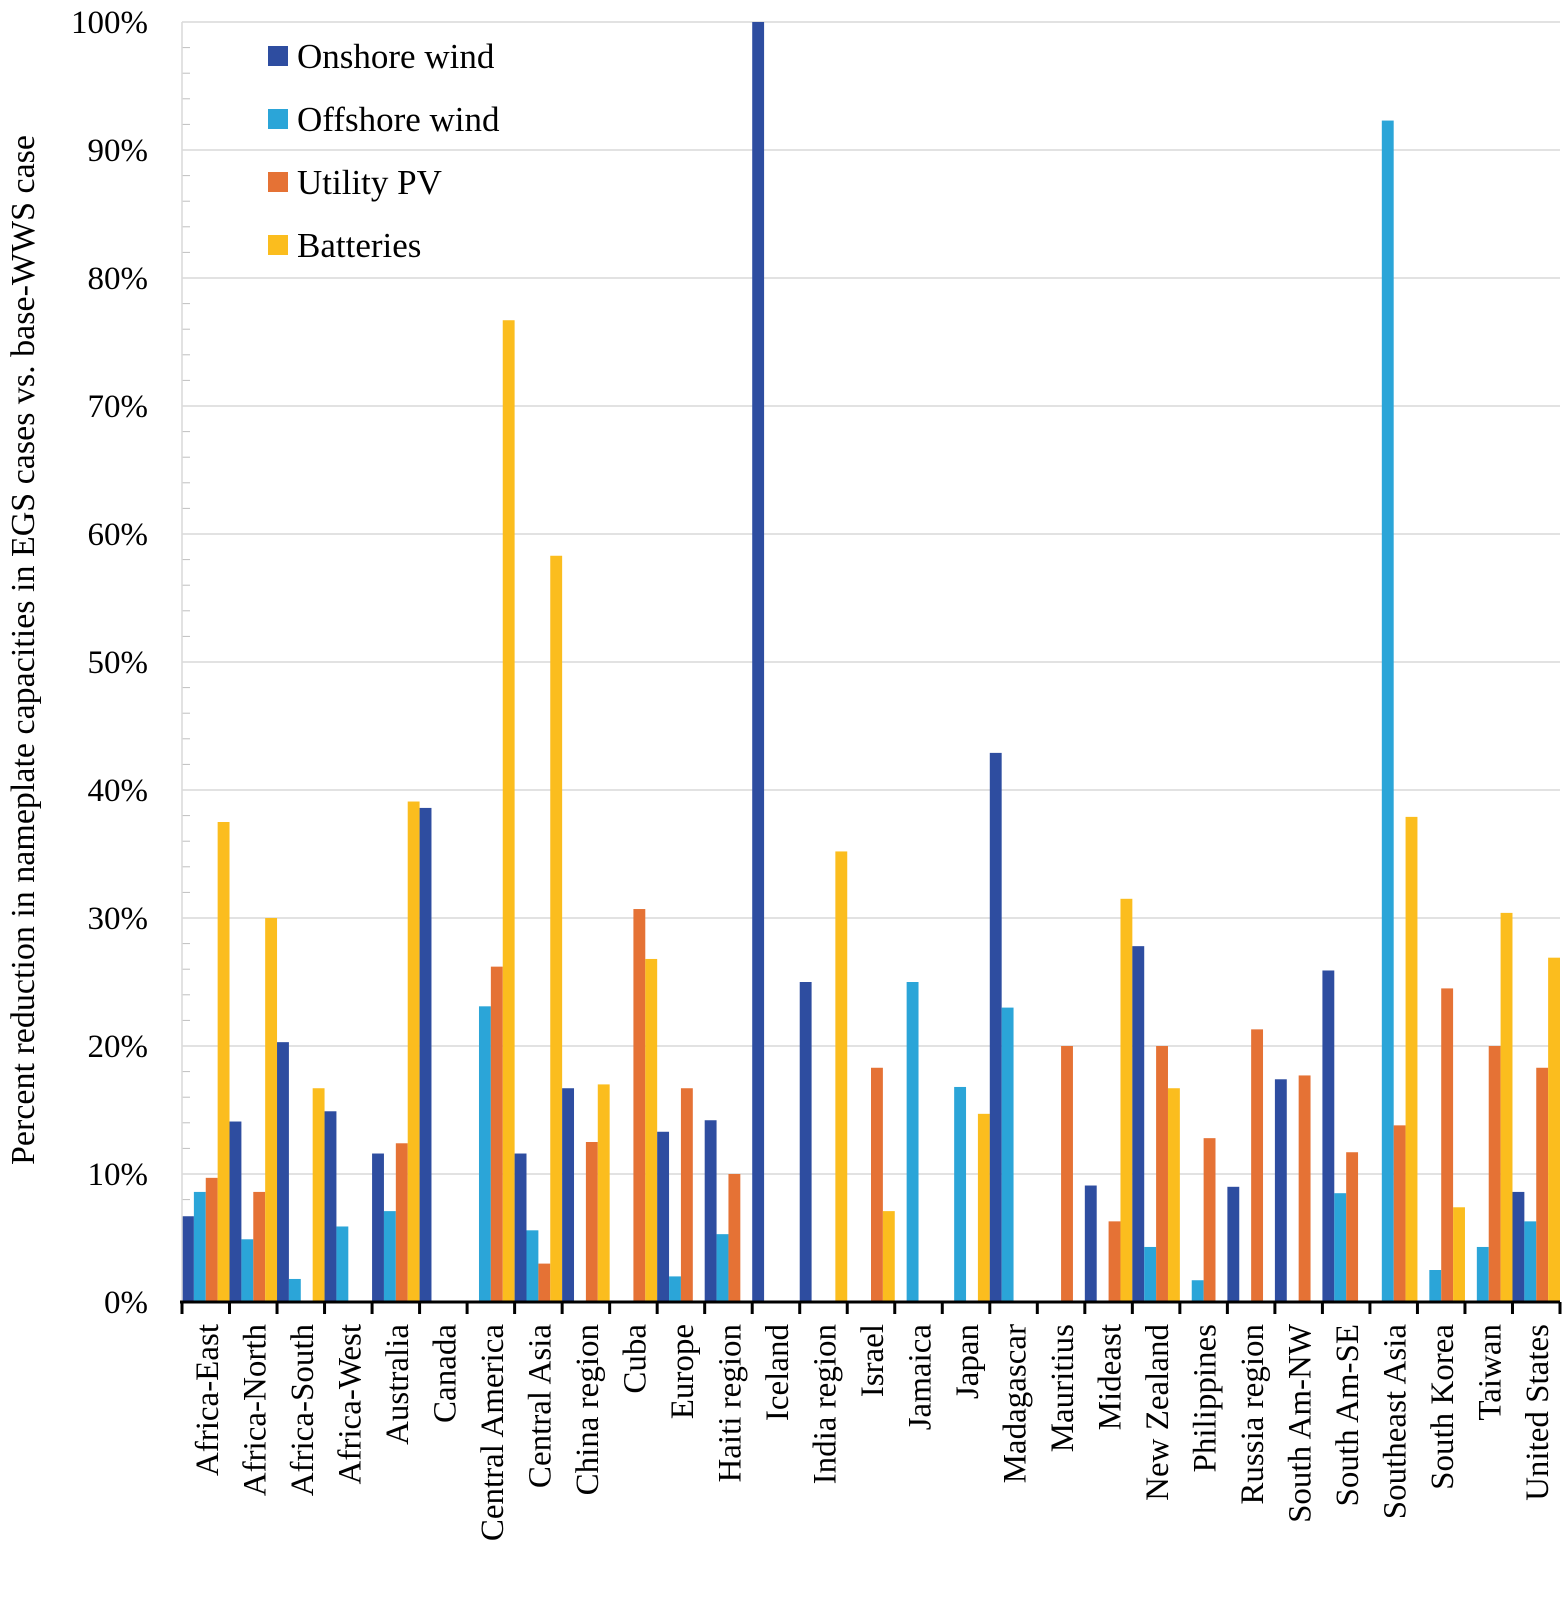 This screenshot has width=1567, height=1600. Describe the element at coordinates (1063, 1388) in the screenshot. I see `x-tick-label: Mauritius` at that location.